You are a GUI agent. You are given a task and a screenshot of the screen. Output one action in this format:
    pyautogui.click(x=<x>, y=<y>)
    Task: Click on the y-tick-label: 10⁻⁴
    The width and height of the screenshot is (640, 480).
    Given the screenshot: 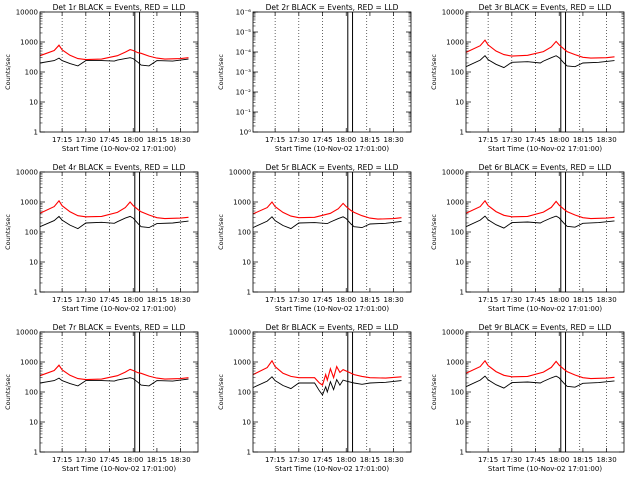 What is the action you would take?
    pyautogui.click(x=244, y=53)
    